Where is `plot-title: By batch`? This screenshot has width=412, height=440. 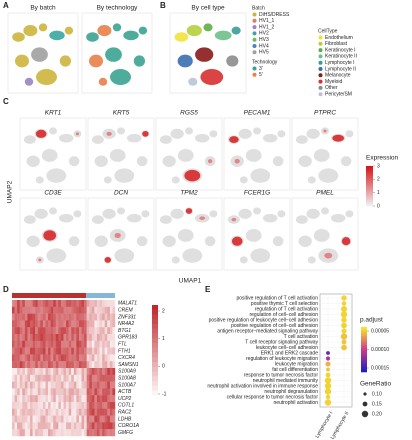
plot-title: By batch is located at coordinates (43, 8).